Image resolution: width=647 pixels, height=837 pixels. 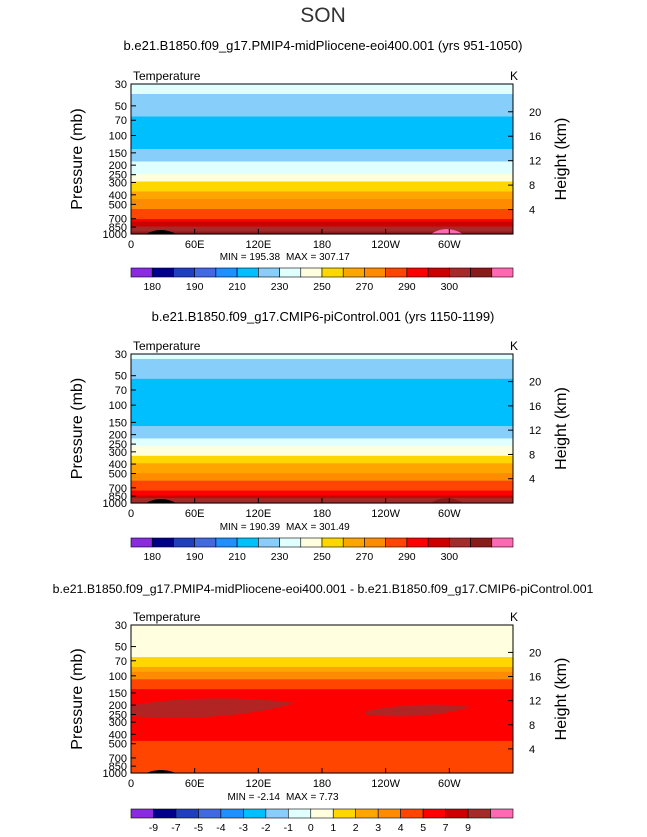 What do you see at coordinates (385, 784) in the screenshot?
I see `x-tick-label: 120W` at bounding box center [385, 784].